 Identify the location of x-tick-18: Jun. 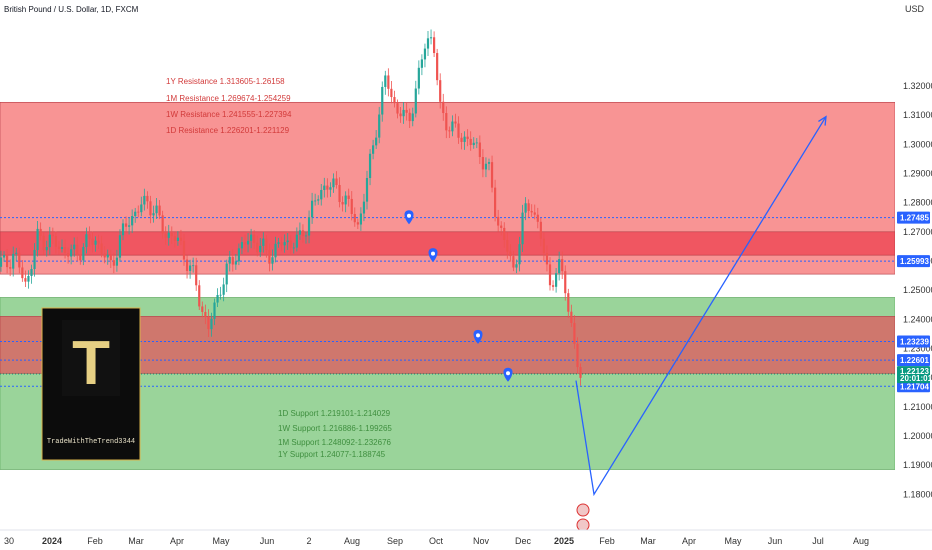
(775, 541).